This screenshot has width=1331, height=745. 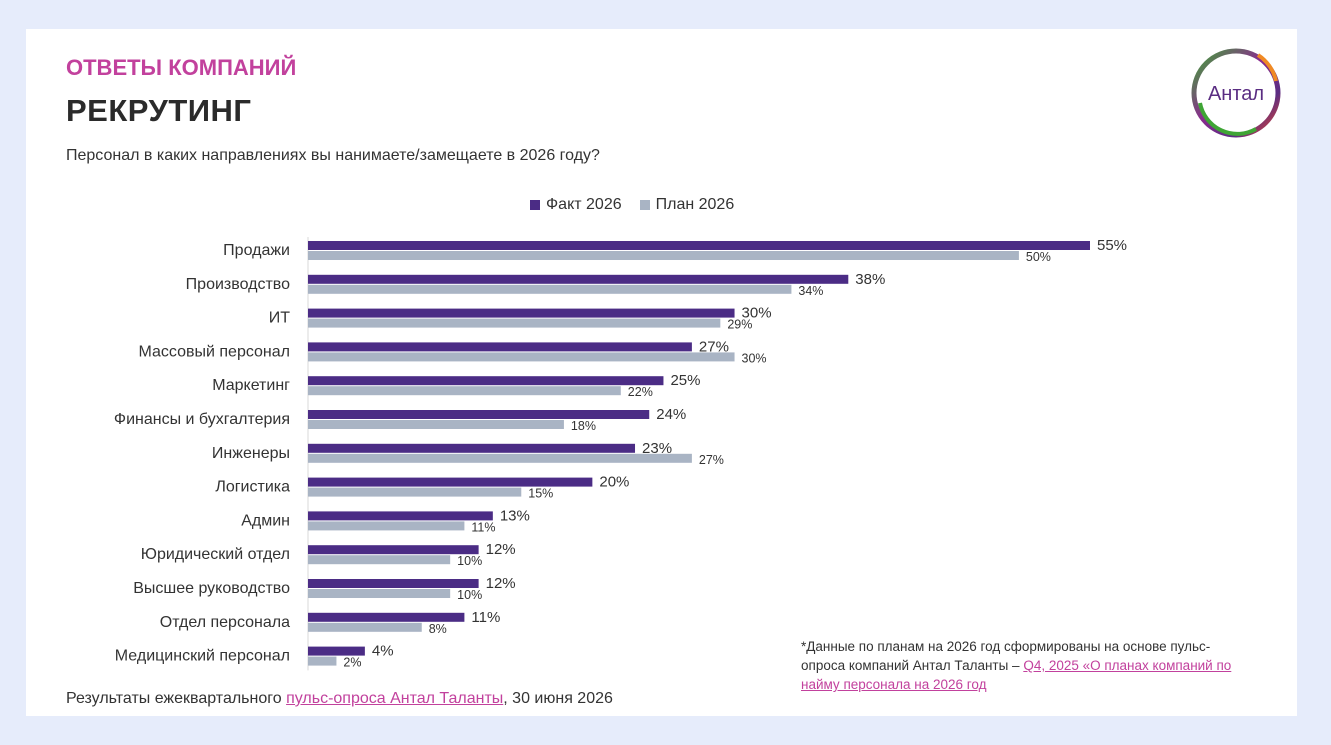 What do you see at coordinates (640, 392) in the screenshot?
I see `data-label-plan: 22%` at bounding box center [640, 392].